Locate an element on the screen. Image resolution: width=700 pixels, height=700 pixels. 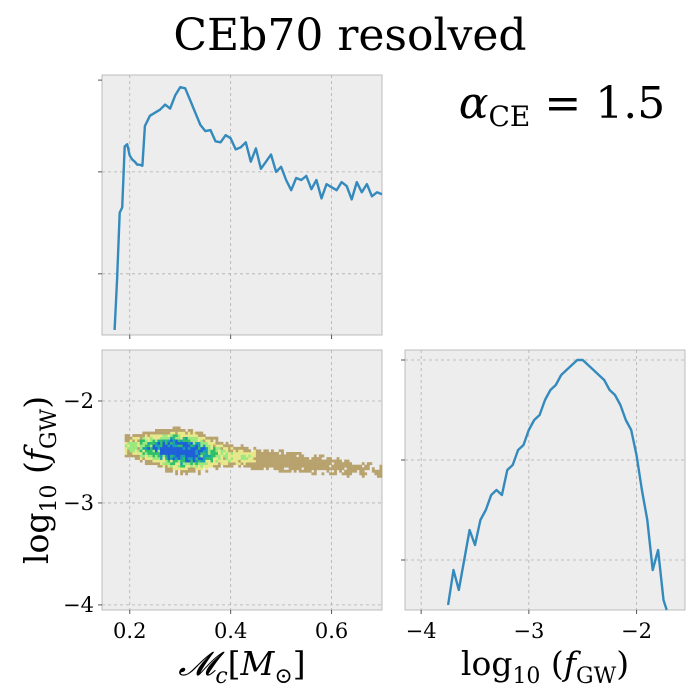
top-left-ticks is located at coordinates (215, 209).